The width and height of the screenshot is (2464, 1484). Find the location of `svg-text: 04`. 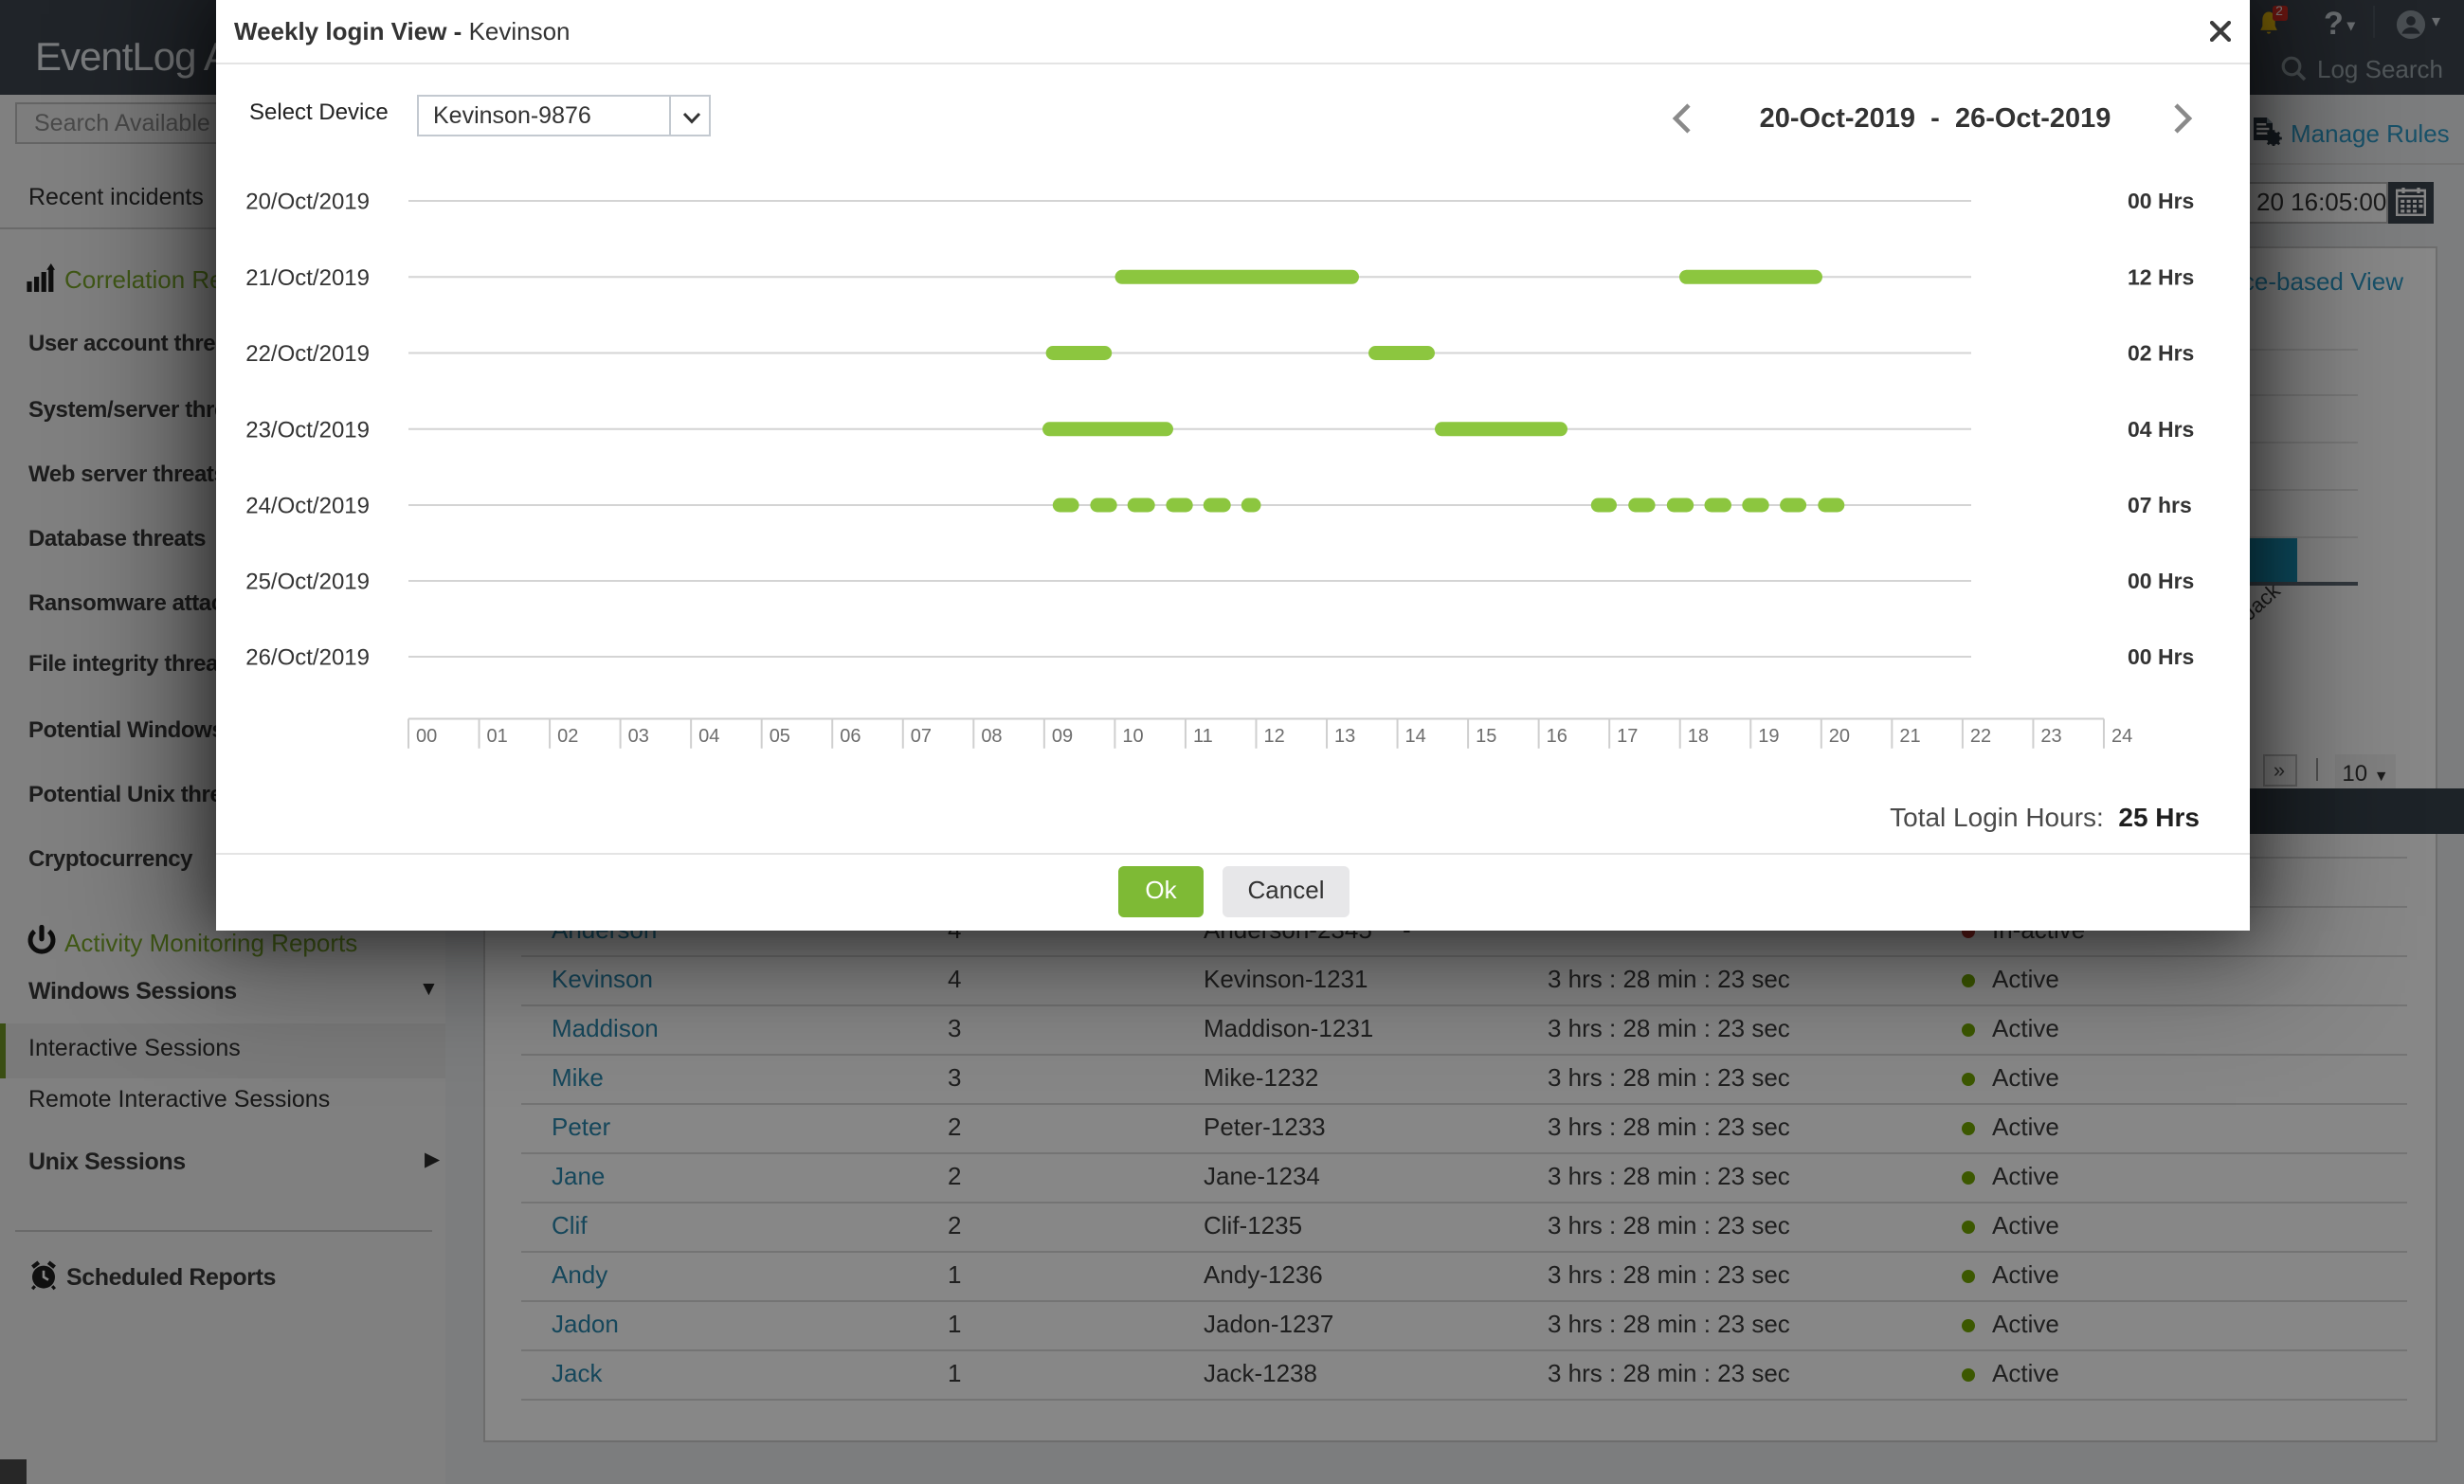

svg-text: 04 is located at coordinates (709, 736).